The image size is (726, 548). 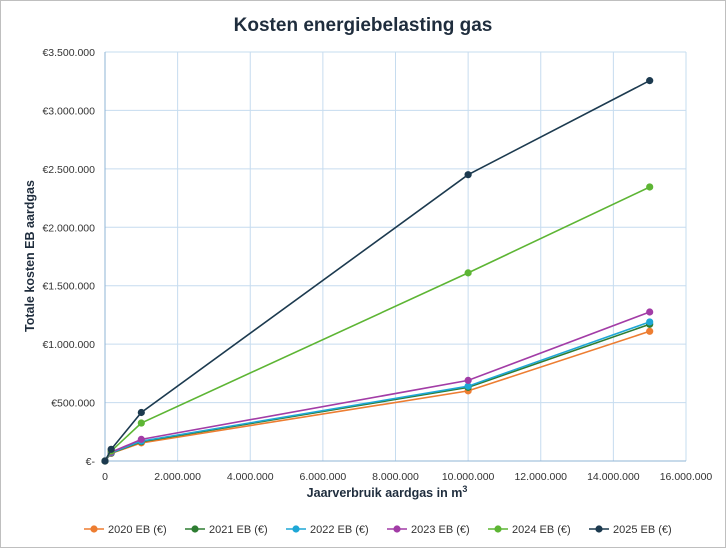 What do you see at coordinates (323, 477) in the screenshot?
I see `x-tick-label: 6.000.000` at bounding box center [323, 477].